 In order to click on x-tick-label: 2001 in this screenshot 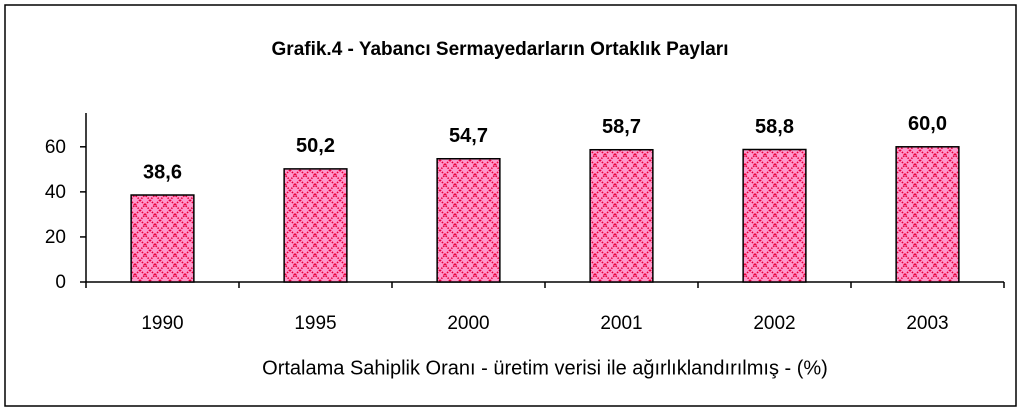, I will do `click(621, 323)`.